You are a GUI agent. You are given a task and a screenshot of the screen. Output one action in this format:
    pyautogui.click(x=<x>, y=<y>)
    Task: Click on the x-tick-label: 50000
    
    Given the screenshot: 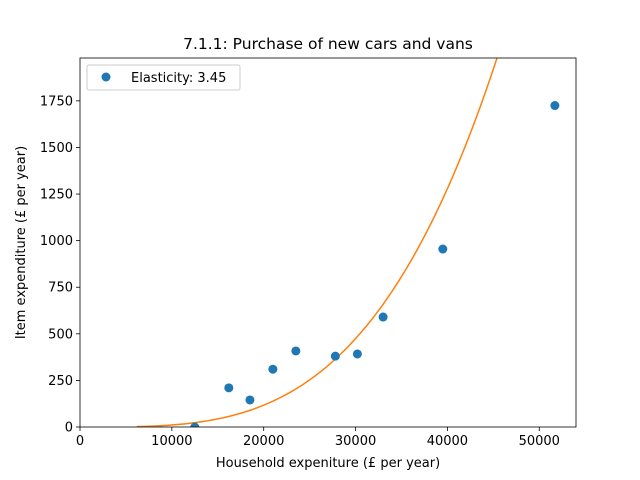 What is the action you would take?
    pyautogui.click(x=539, y=441)
    